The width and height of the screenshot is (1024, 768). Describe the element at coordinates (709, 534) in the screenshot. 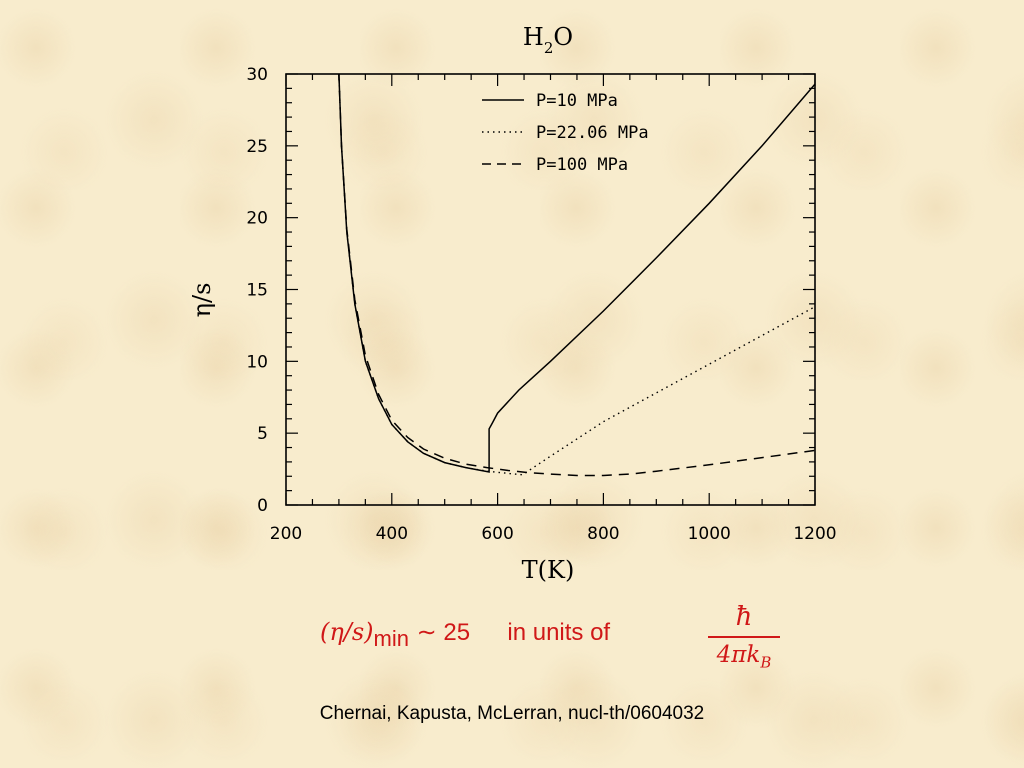

I see `x-tick-label: 1000` at that location.